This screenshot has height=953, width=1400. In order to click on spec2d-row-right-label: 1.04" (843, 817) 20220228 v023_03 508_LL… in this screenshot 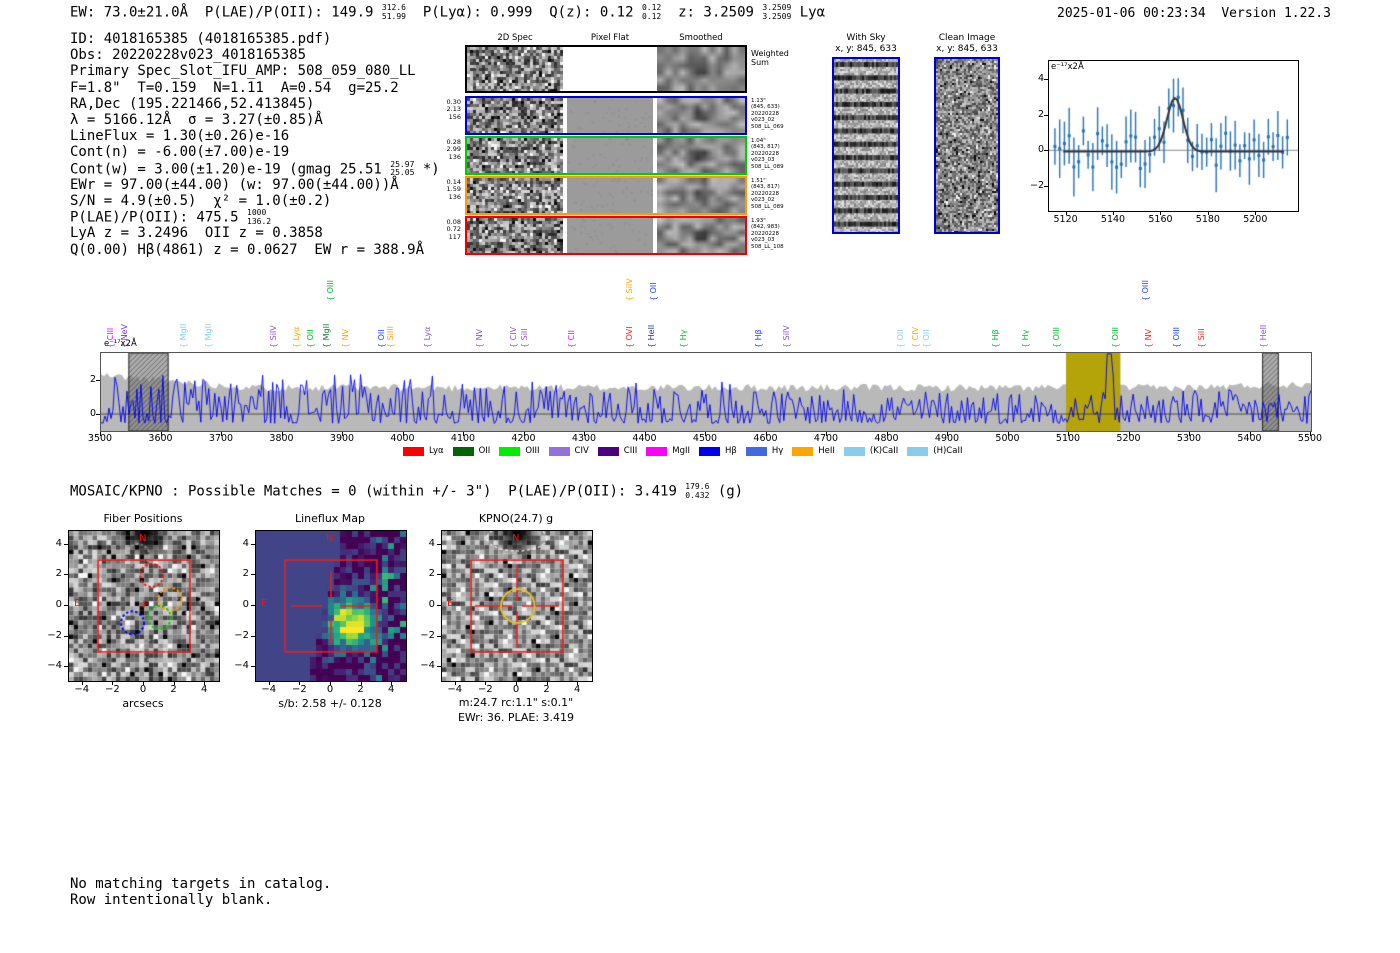, I will do `click(767, 154)`.